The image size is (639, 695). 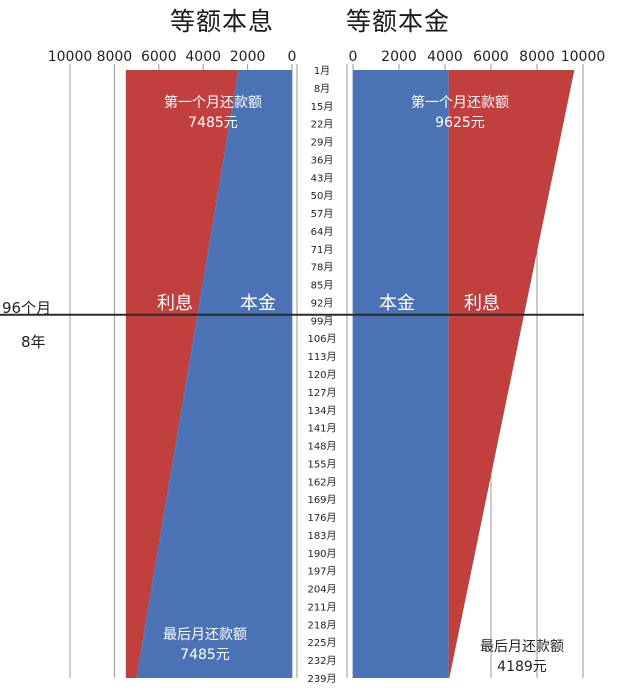 I want to click on month-tick-label: 232月, so click(x=321, y=661).